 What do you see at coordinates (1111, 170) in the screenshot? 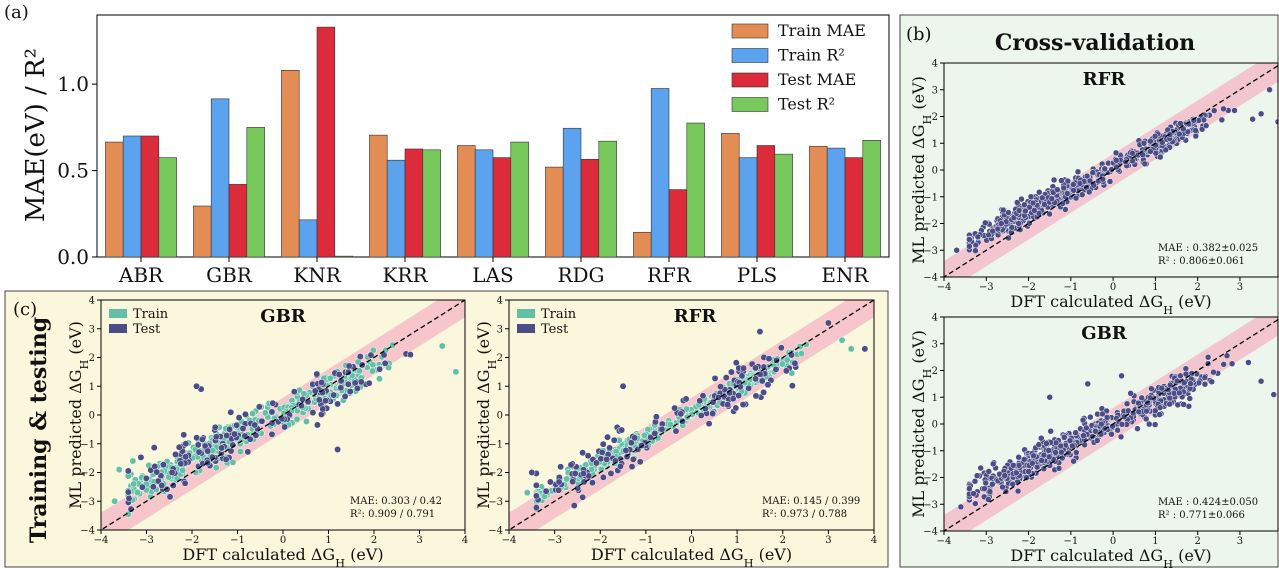
I see `diagonal-line` at bounding box center [1111, 170].